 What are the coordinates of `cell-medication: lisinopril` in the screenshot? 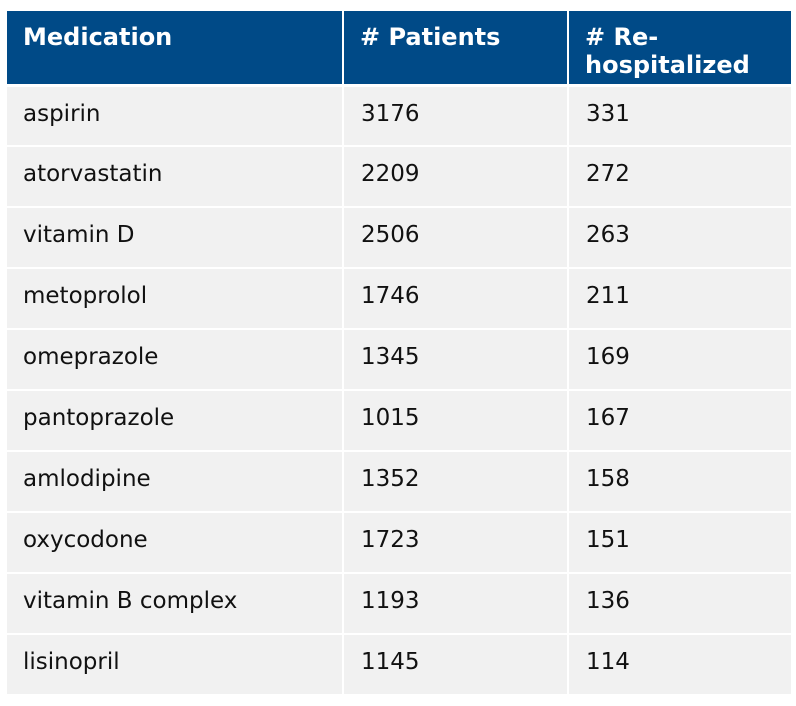 It's located at (175, 665).